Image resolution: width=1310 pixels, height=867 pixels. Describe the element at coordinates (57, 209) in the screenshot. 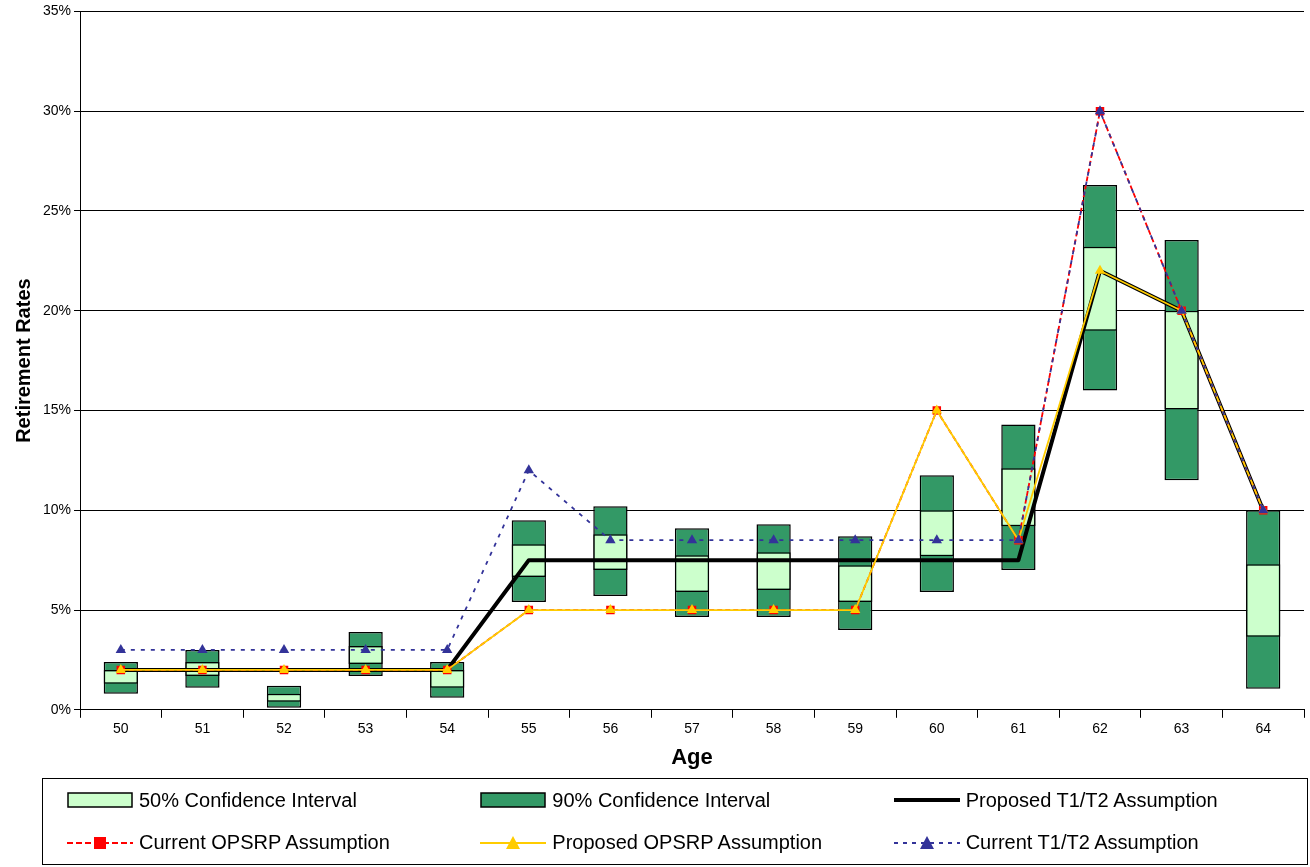

I see `y-tick-label: 25%` at that location.